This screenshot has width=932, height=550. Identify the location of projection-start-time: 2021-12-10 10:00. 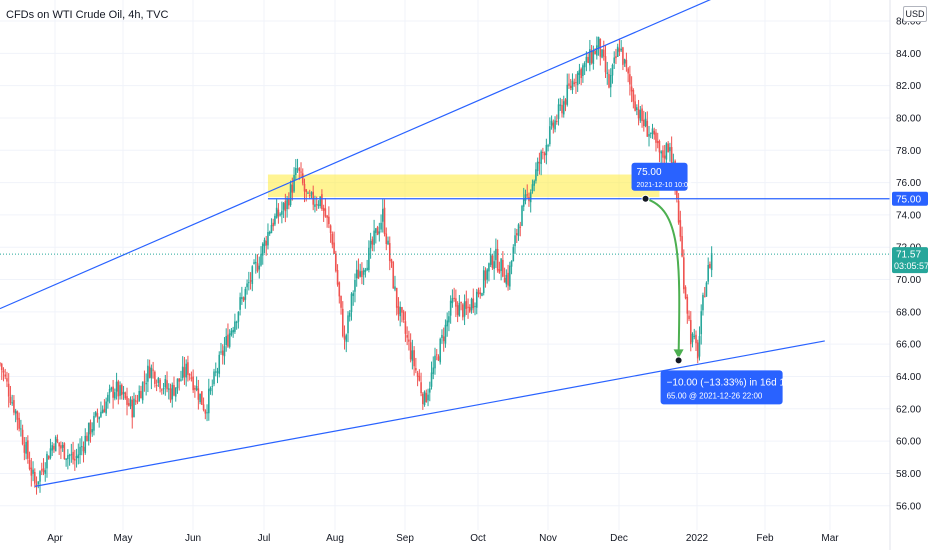
(664, 185).